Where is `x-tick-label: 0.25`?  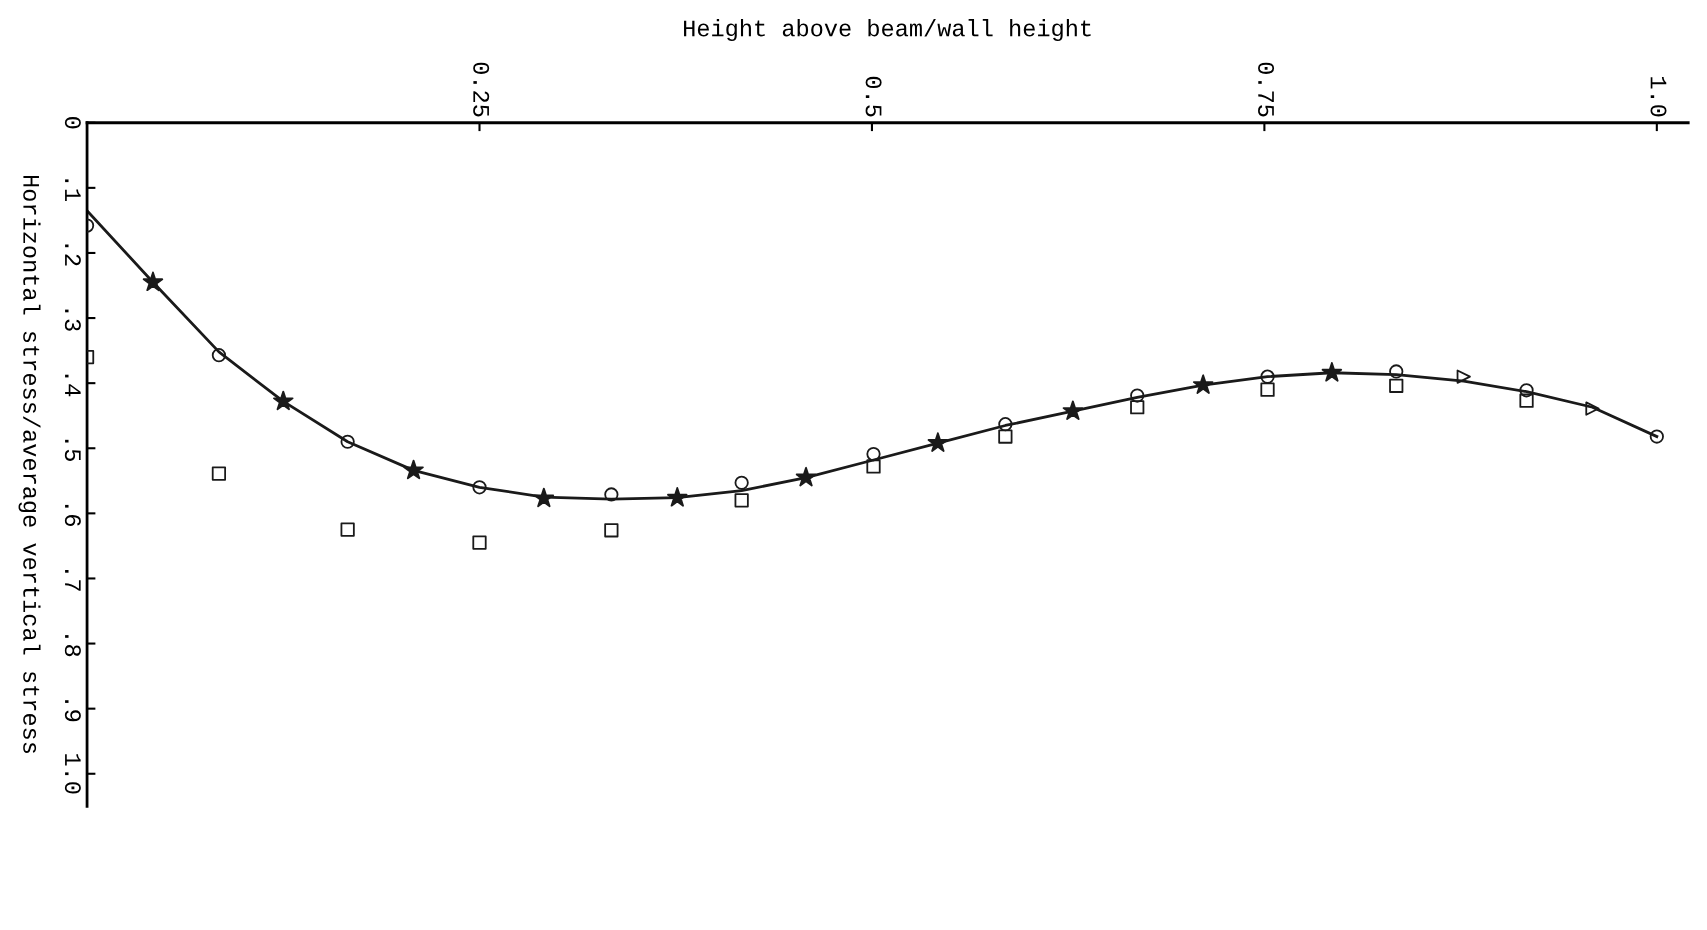
x-tick-label: 0.25 is located at coordinates (481, 89).